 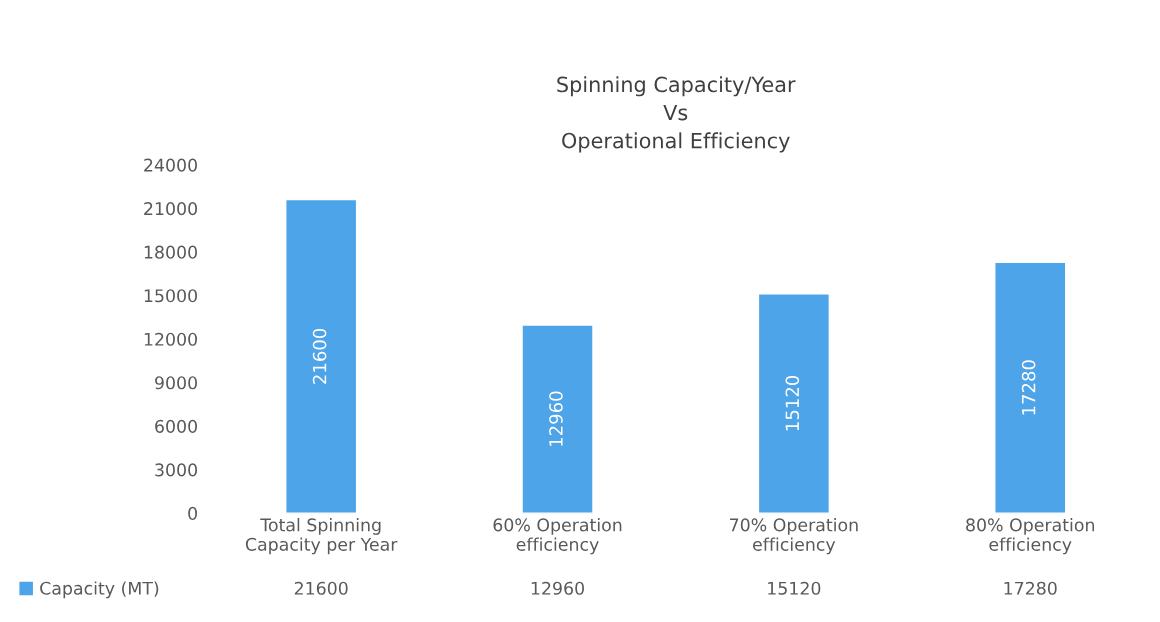 What do you see at coordinates (676, 114) in the screenshot?
I see `chart-title: Spinning Capacity/Year Vs Operational Efficiency` at bounding box center [676, 114].